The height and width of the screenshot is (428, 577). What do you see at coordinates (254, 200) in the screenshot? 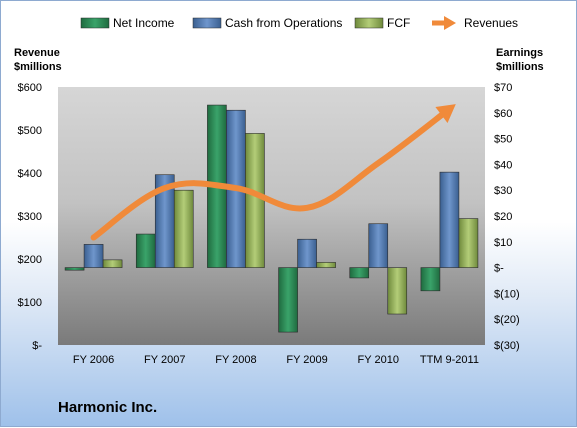
I see `bar-fcf-fy-2008` at bounding box center [254, 200].